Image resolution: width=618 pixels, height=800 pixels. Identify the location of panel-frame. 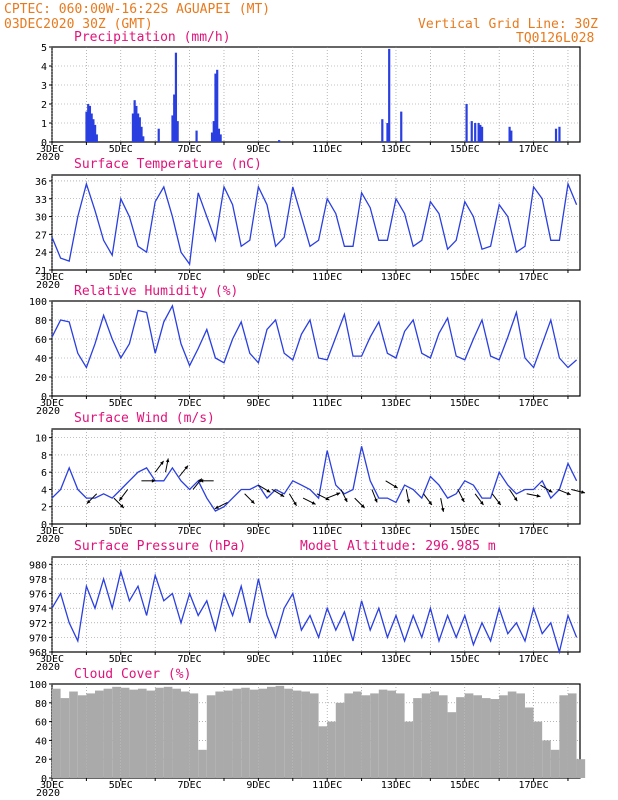
(316, 222).